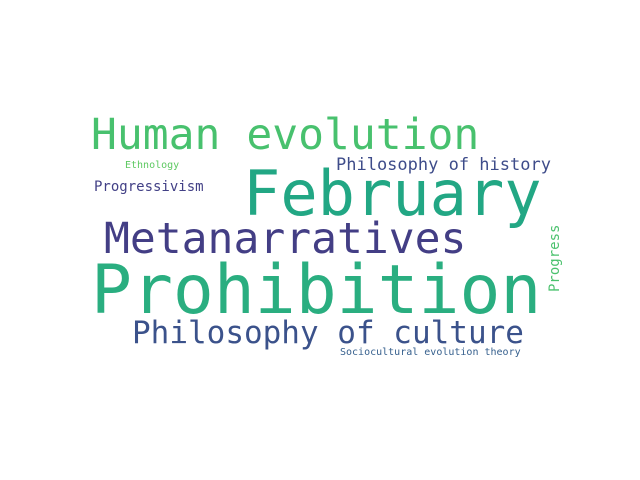 This screenshot has height=480, width=640. Describe the element at coordinates (430, 352) in the screenshot. I see `word-sociocultural-evolution-theory: Sociocultural evolution theory` at that location.